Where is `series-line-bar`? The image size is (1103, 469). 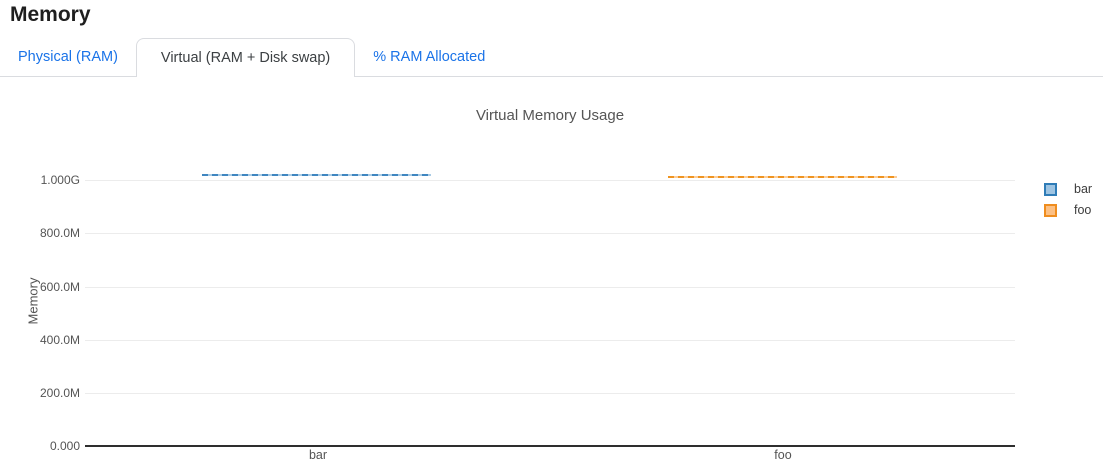 series-line-bar is located at coordinates (316, 175).